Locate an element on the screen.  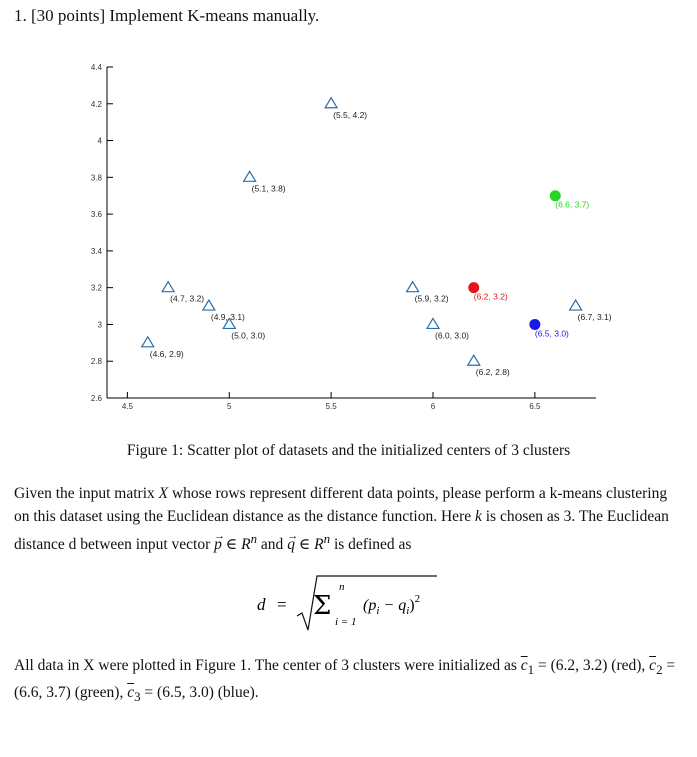
formula-sigma: Σ is located at coordinates (322, 606).